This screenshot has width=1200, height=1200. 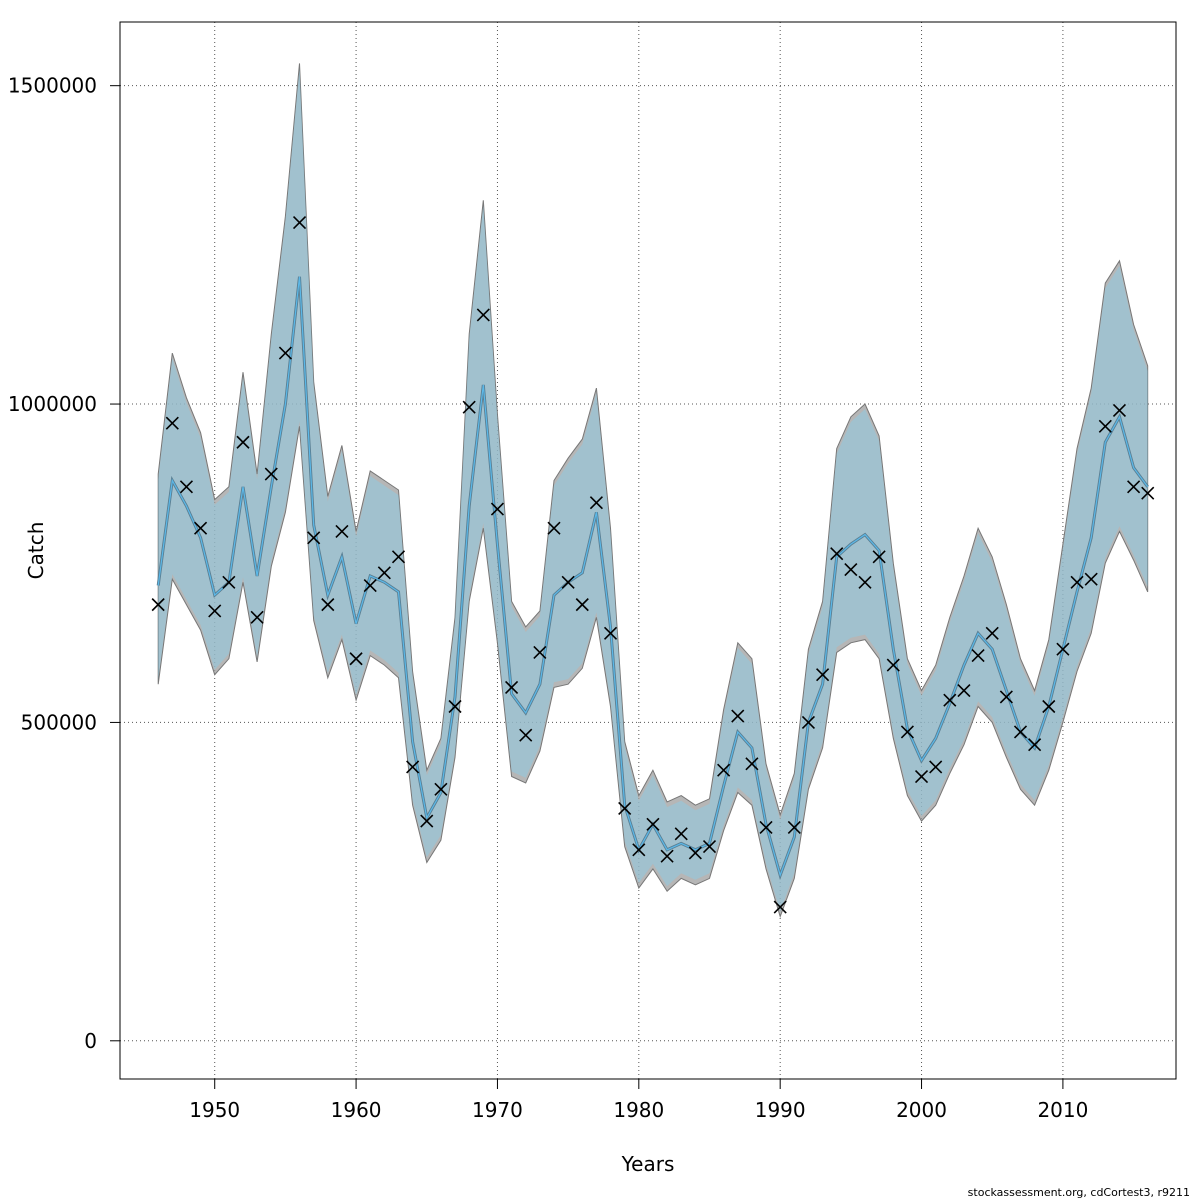 What do you see at coordinates (648, 1164) in the screenshot?
I see `x-axis-title: Years` at bounding box center [648, 1164].